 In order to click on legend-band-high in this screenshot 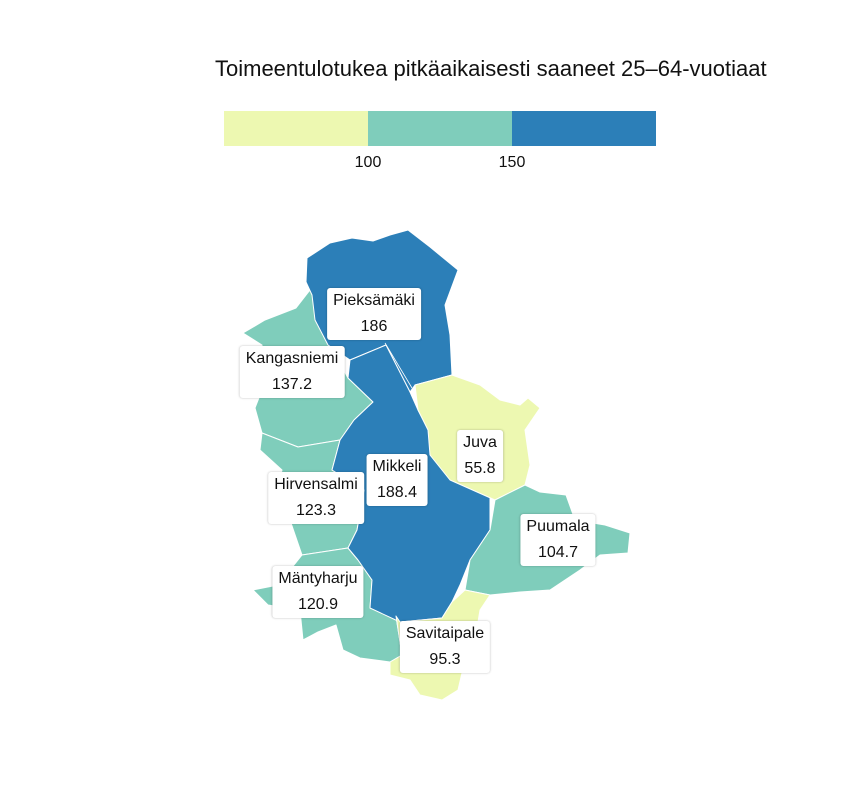, I will do `click(584, 128)`.